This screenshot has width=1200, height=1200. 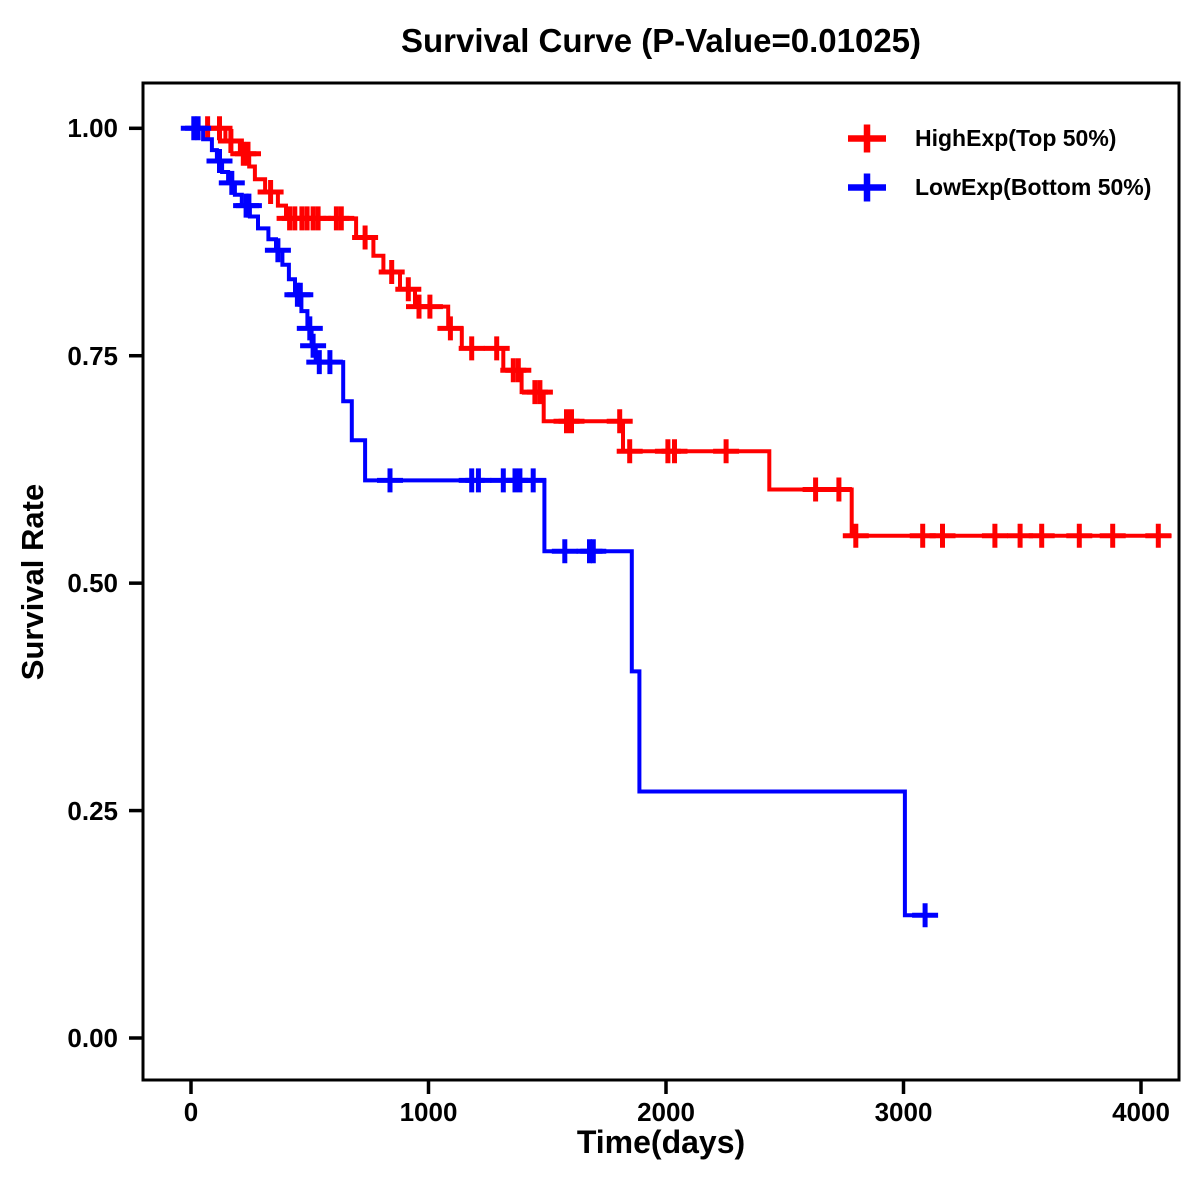 What do you see at coordinates (92, 1038) in the screenshot?
I see `y-tick-label: 0.00` at bounding box center [92, 1038].